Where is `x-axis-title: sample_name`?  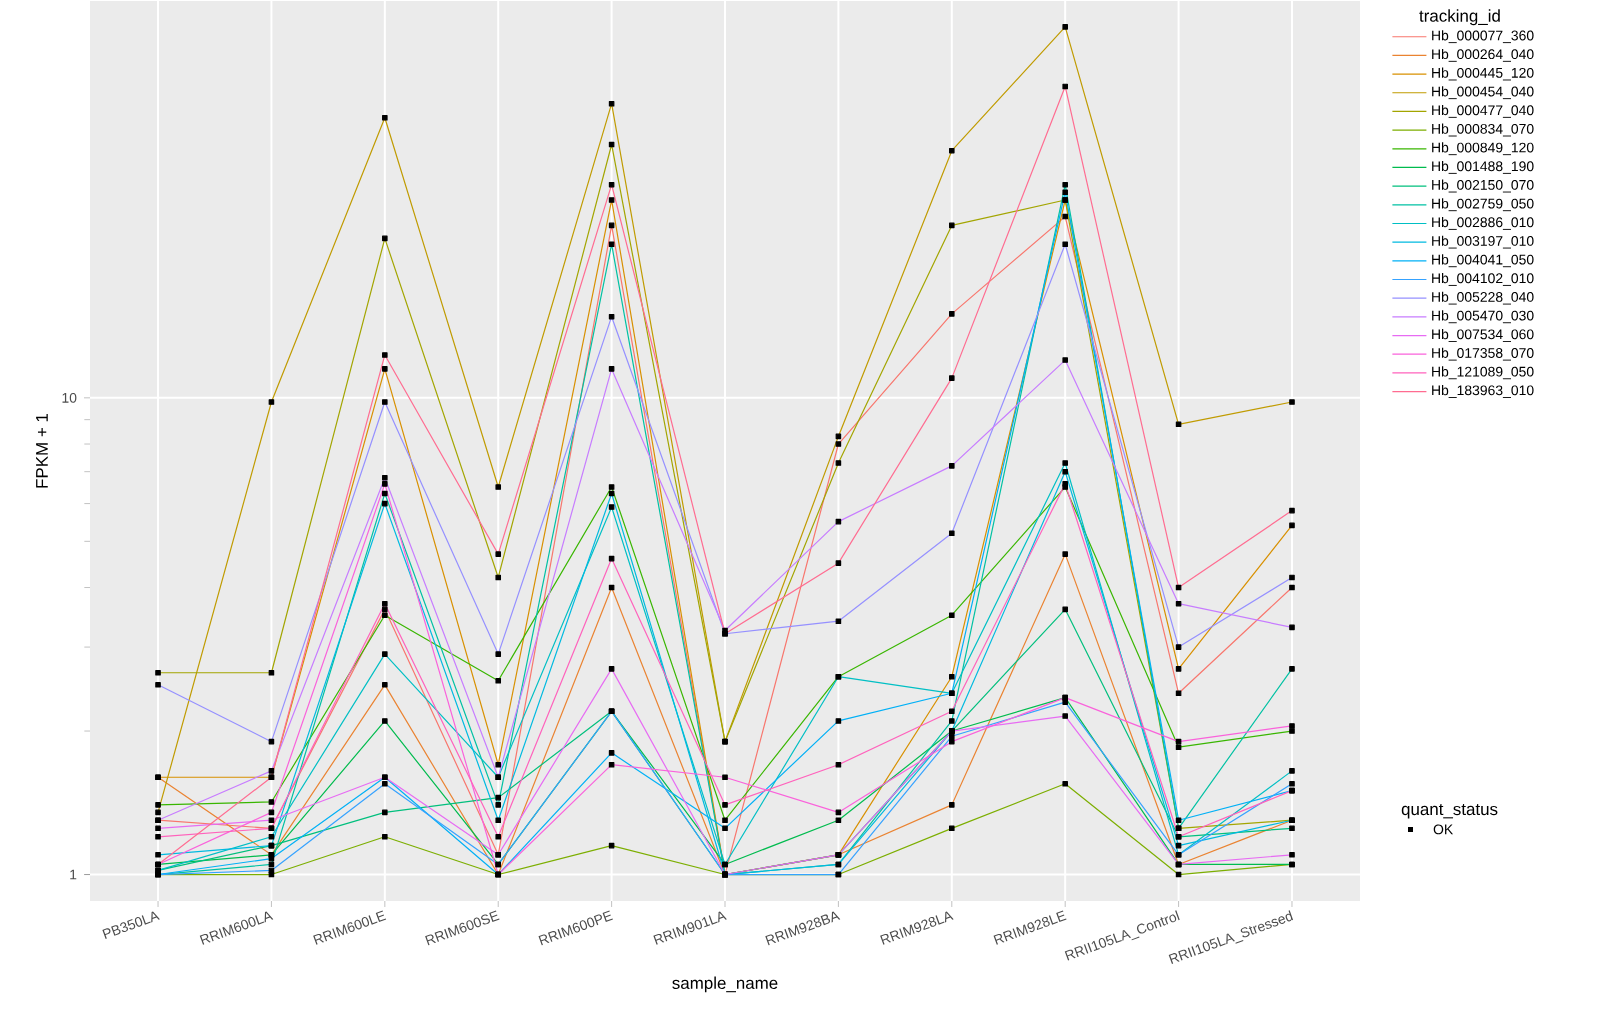 x-axis-title: sample_name is located at coordinates (725, 984).